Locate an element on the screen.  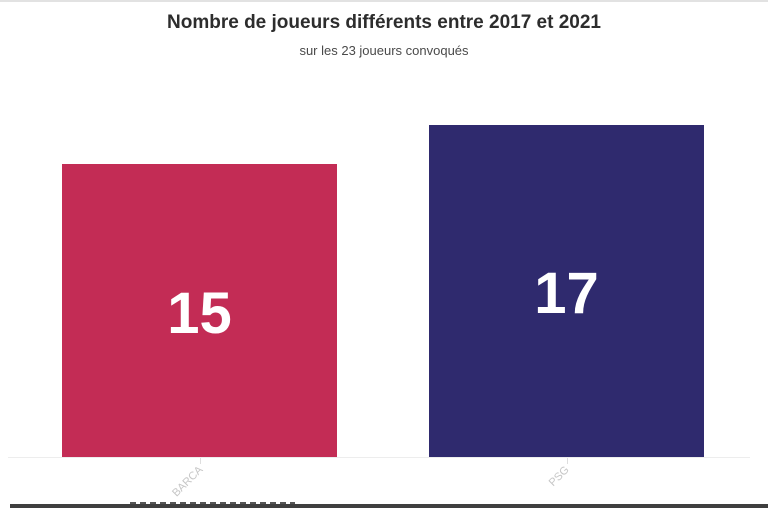
top-border is located at coordinates (384, 1).